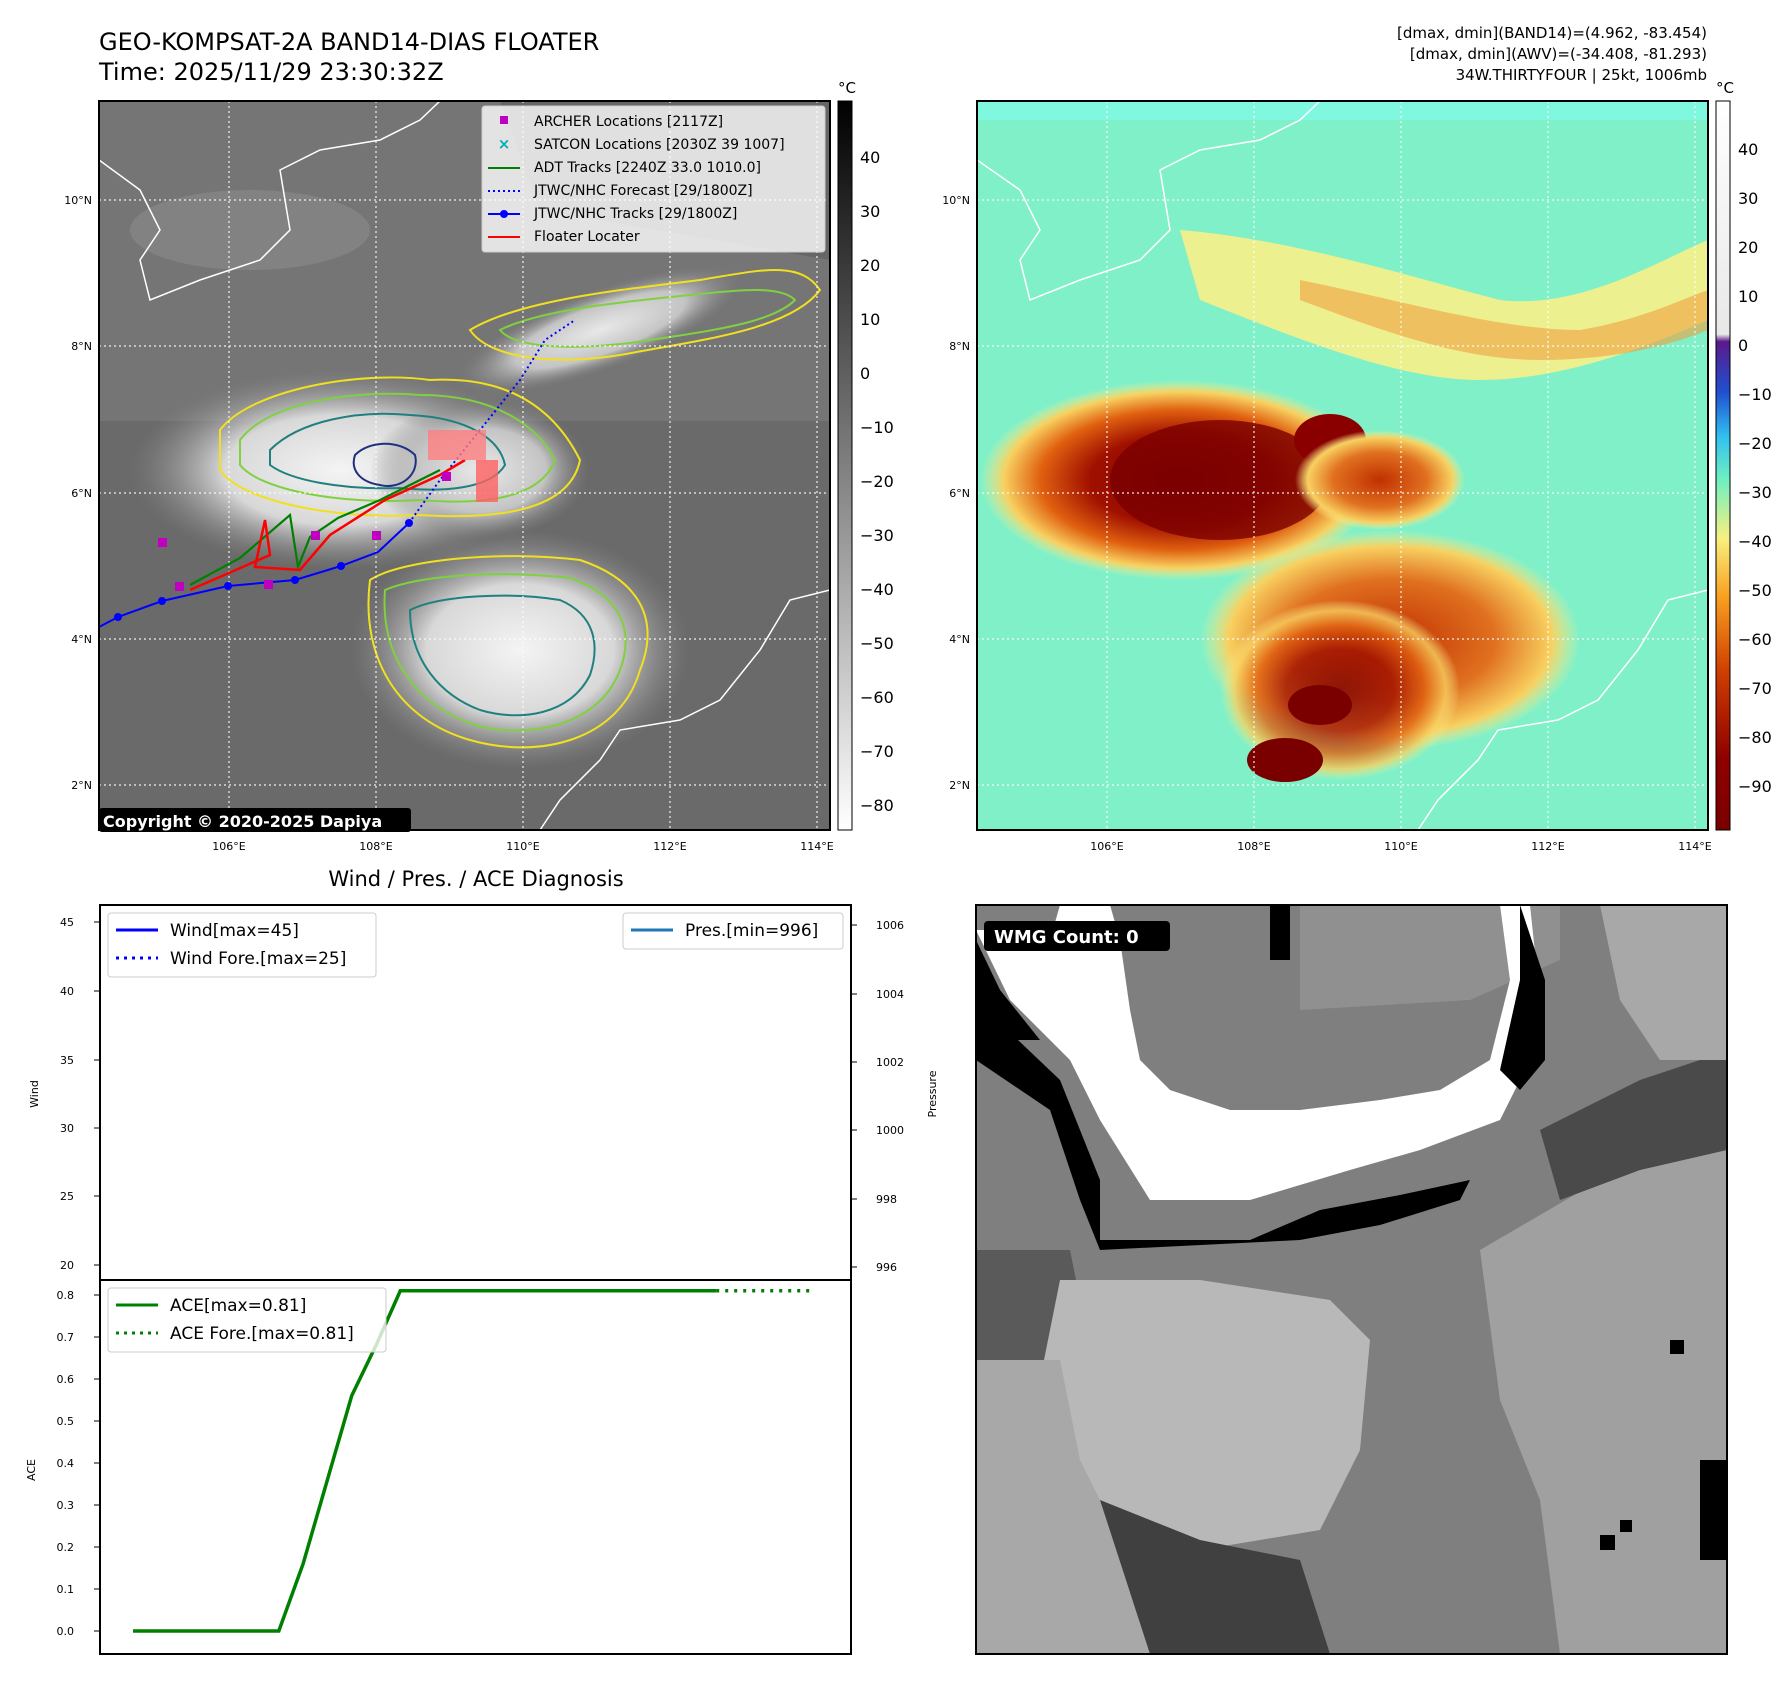 The width and height of the screenshot is (1792, 1690). I want to click on colorbar-right-unit: °C, so click(1725, 88).